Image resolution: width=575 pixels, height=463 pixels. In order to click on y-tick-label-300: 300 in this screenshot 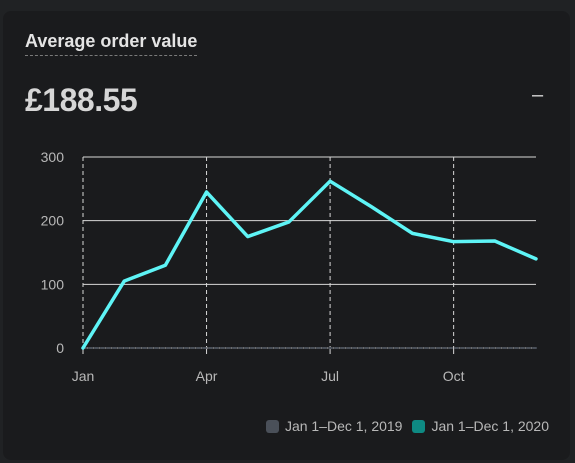, I will do `click(53, 157)`.